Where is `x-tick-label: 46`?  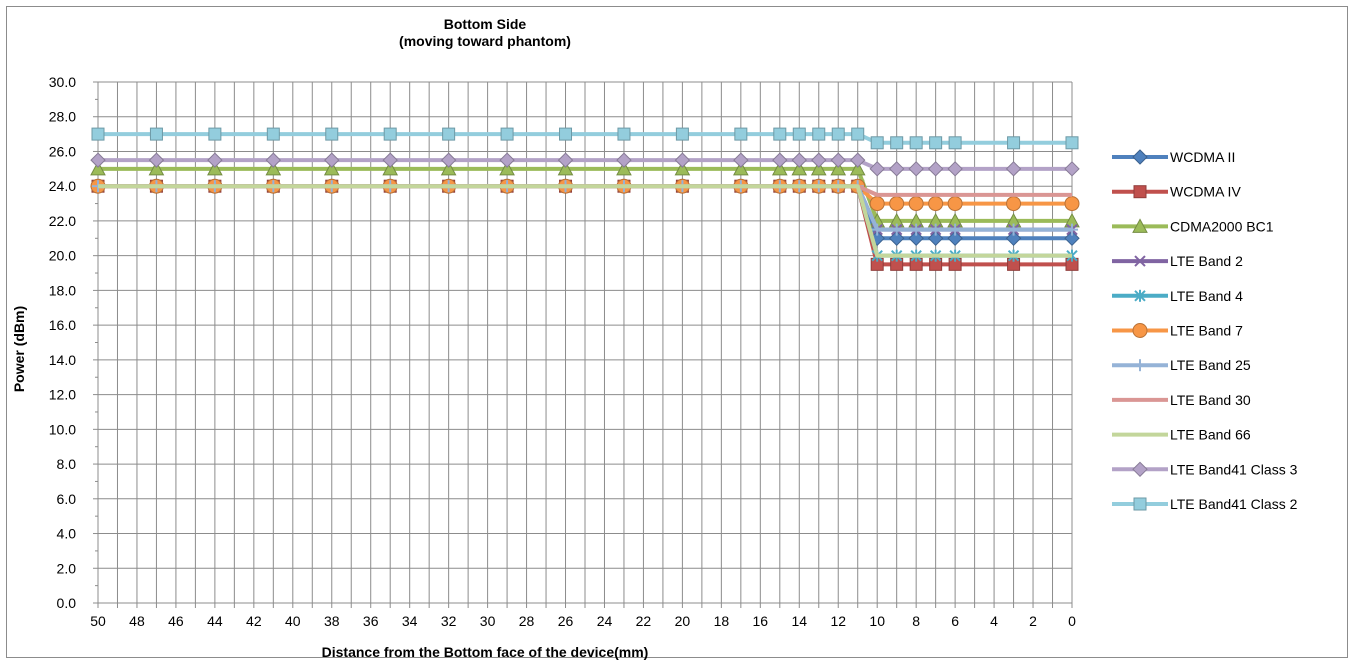
x-tick-label: 46 is located at coordinates (176, 621).